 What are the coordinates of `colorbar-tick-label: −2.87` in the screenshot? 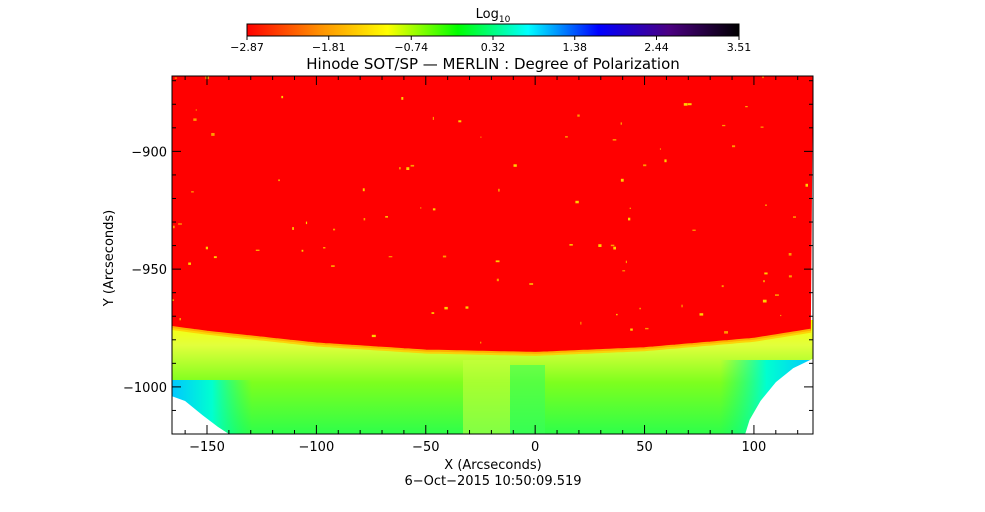 It's located at (247, 47).